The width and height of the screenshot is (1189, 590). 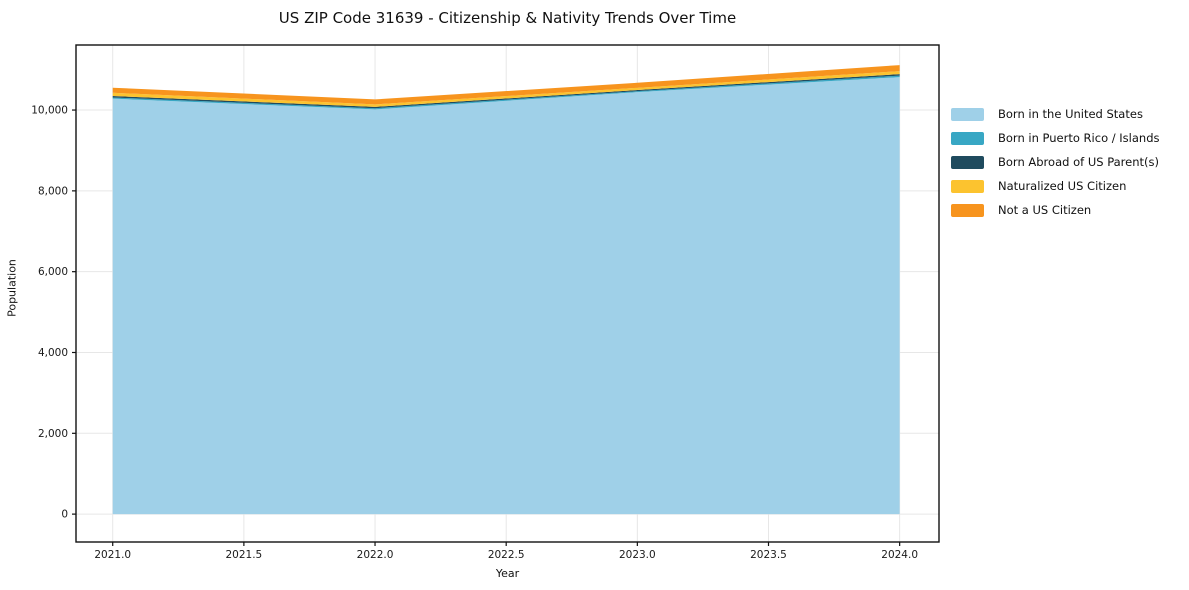 I want to click on legend-label: Naturalized US Citizen, so click(x=1062, y=186).